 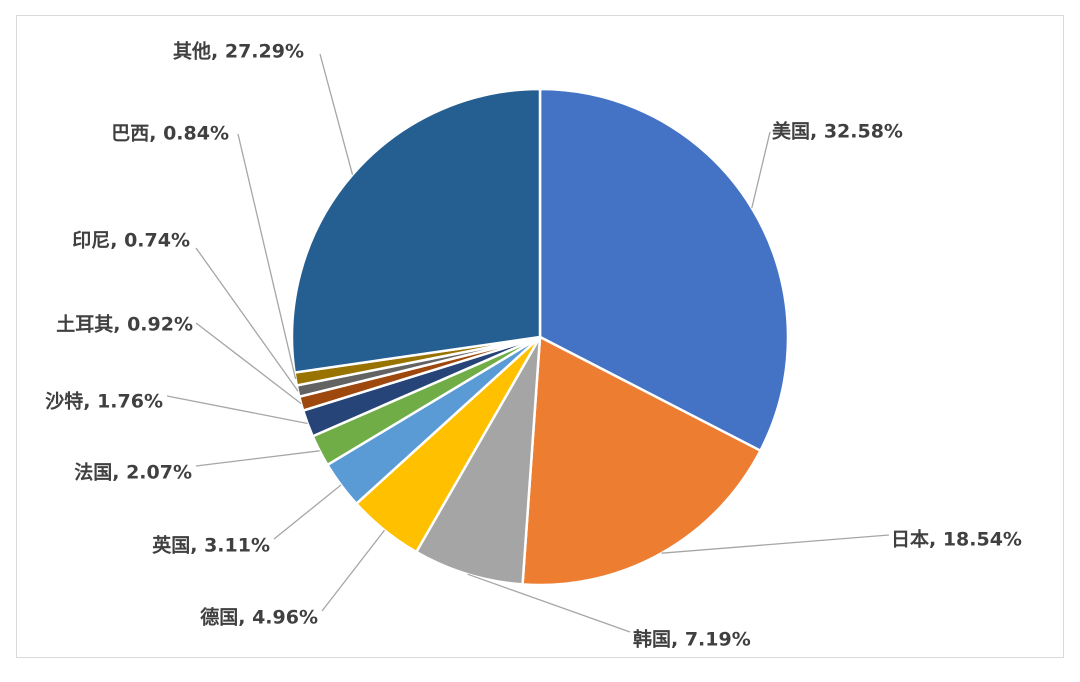 What do you see at coordinates (211, 545) in the screenshot?
I see `slice-label-5: 英国, 3.11%` at bounding box center [211, 545].